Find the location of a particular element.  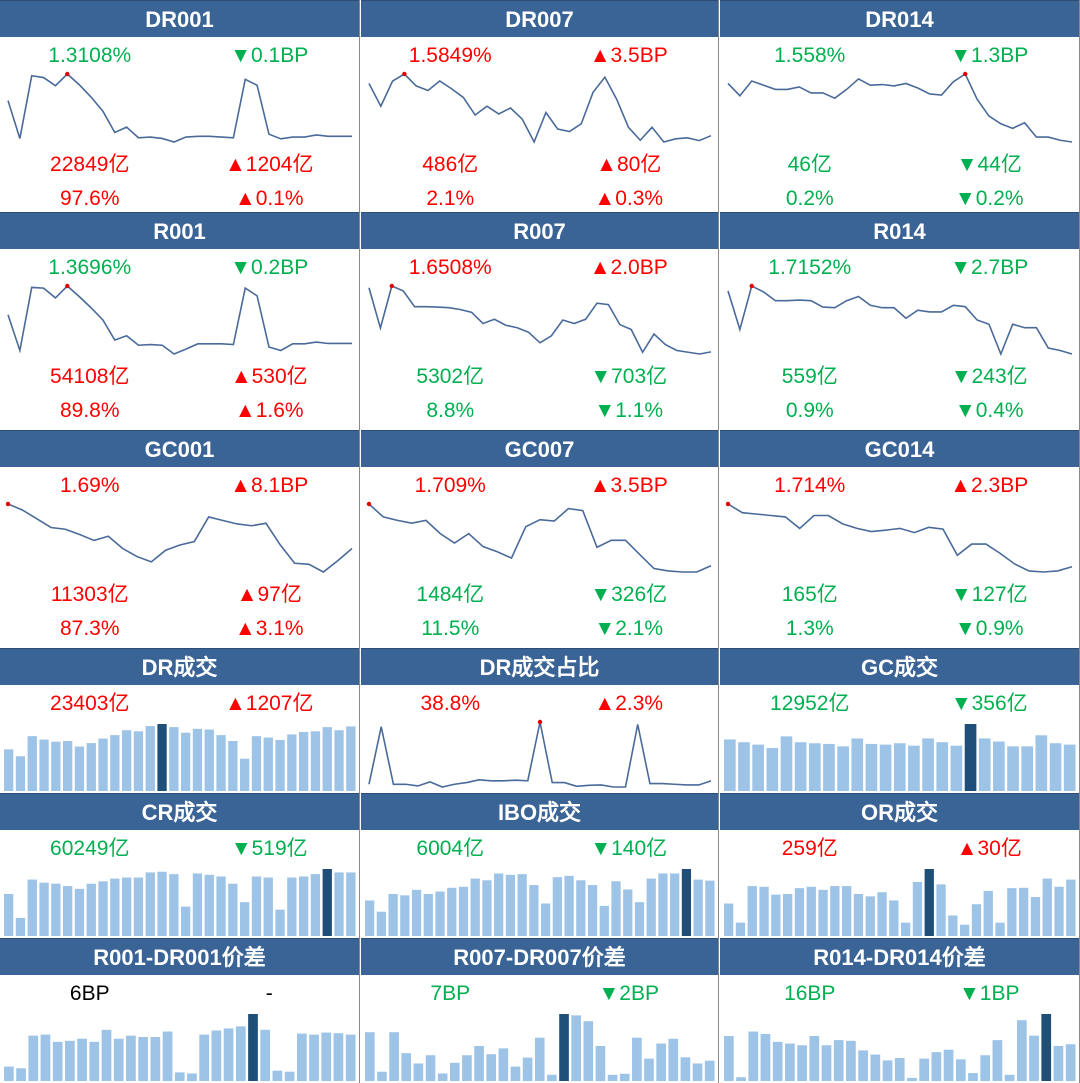

share-row: 89.8% ▲1.6% is located at coordinates (179, 411).